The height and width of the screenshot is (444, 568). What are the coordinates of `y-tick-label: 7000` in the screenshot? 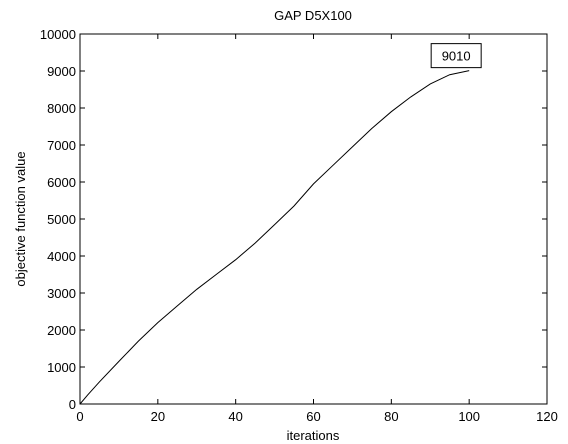 It's located at (61, 145).